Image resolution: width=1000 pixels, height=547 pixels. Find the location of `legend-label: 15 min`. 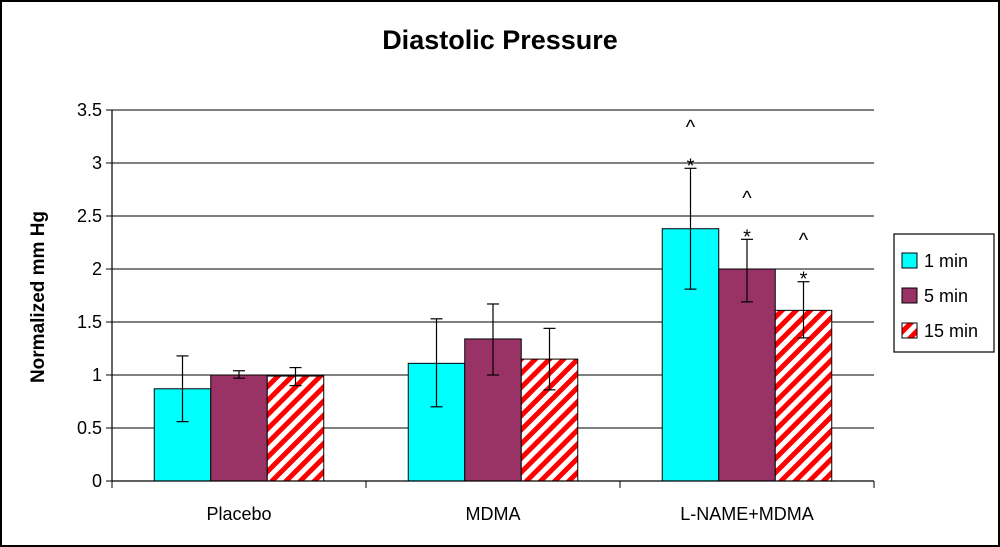

legend-label: 15 min is located at coordinates (951, 331).